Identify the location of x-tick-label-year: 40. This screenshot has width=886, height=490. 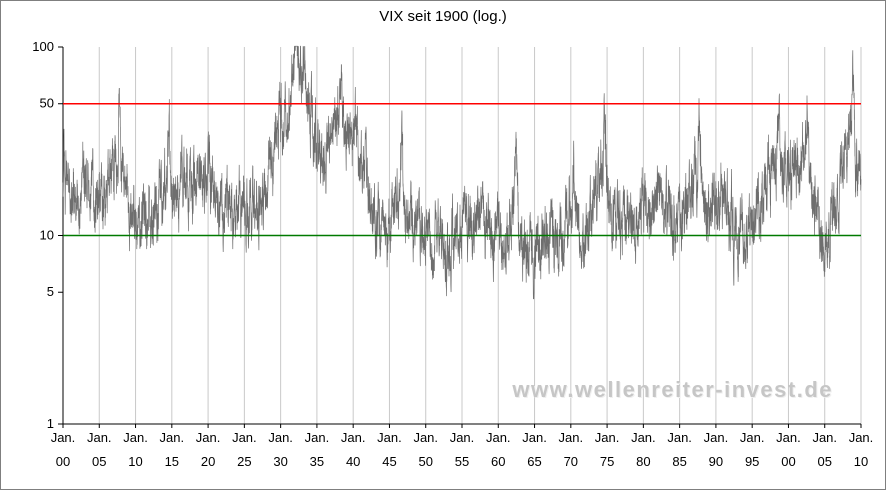
(353, 461).